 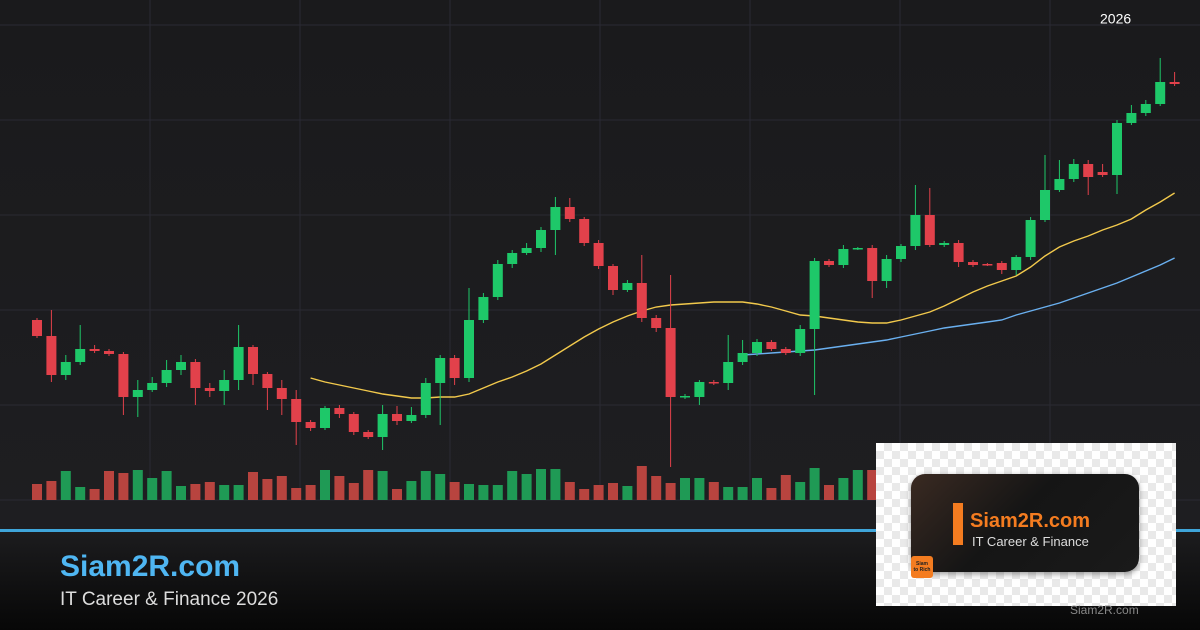 I want to click on logo: Siam to Rich, so click(x=922, y=567).